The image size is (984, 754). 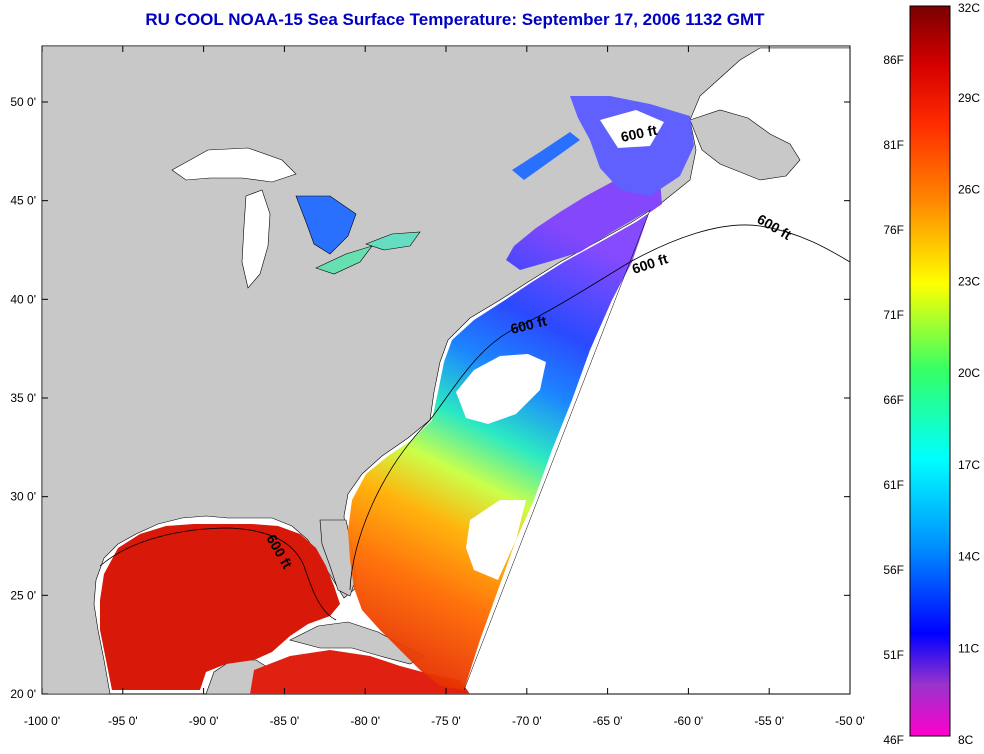 I want to click on lon-tick-label: -80 0', so click(x=365, y=721).